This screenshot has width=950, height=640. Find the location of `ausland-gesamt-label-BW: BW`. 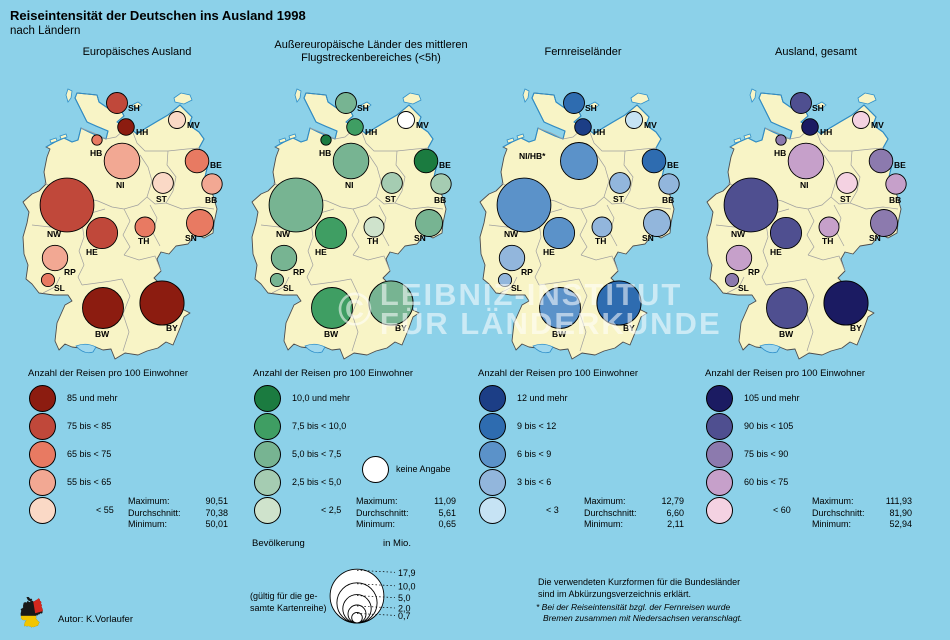

ausland-gesamt-label-BW: BW is located at coordinates (786, 334).